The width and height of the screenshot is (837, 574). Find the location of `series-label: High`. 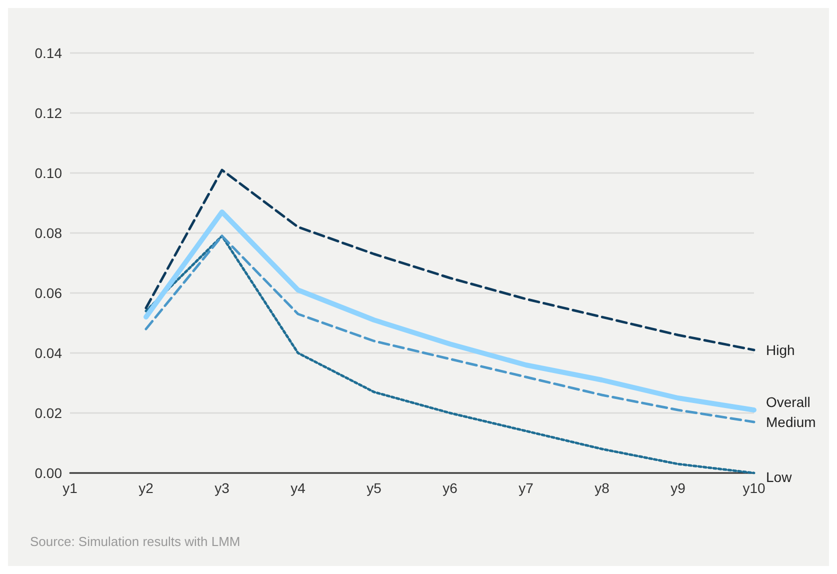

series-label: High is located at coordinates (780, 350).